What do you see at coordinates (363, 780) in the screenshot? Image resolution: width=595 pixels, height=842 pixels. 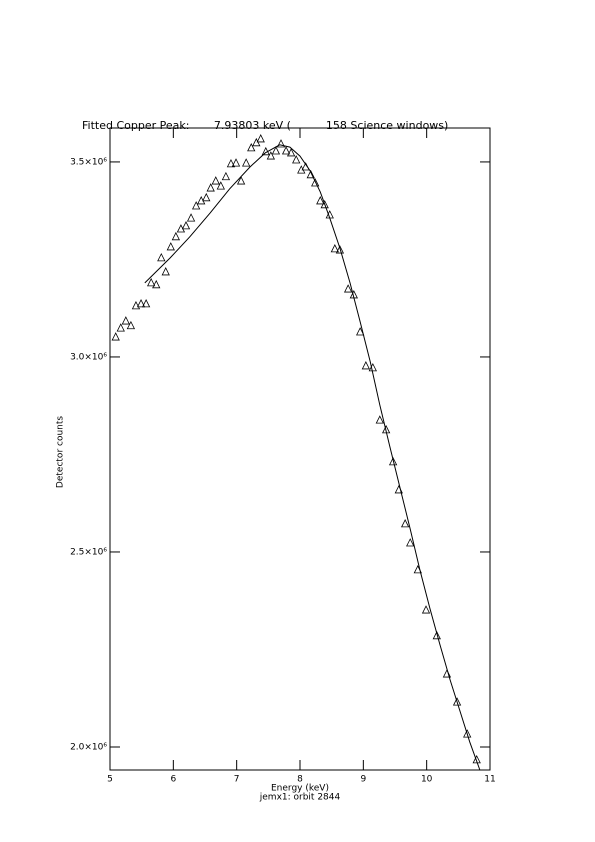 I see `x-tick-label: 9` at bounding box center [363, 780].